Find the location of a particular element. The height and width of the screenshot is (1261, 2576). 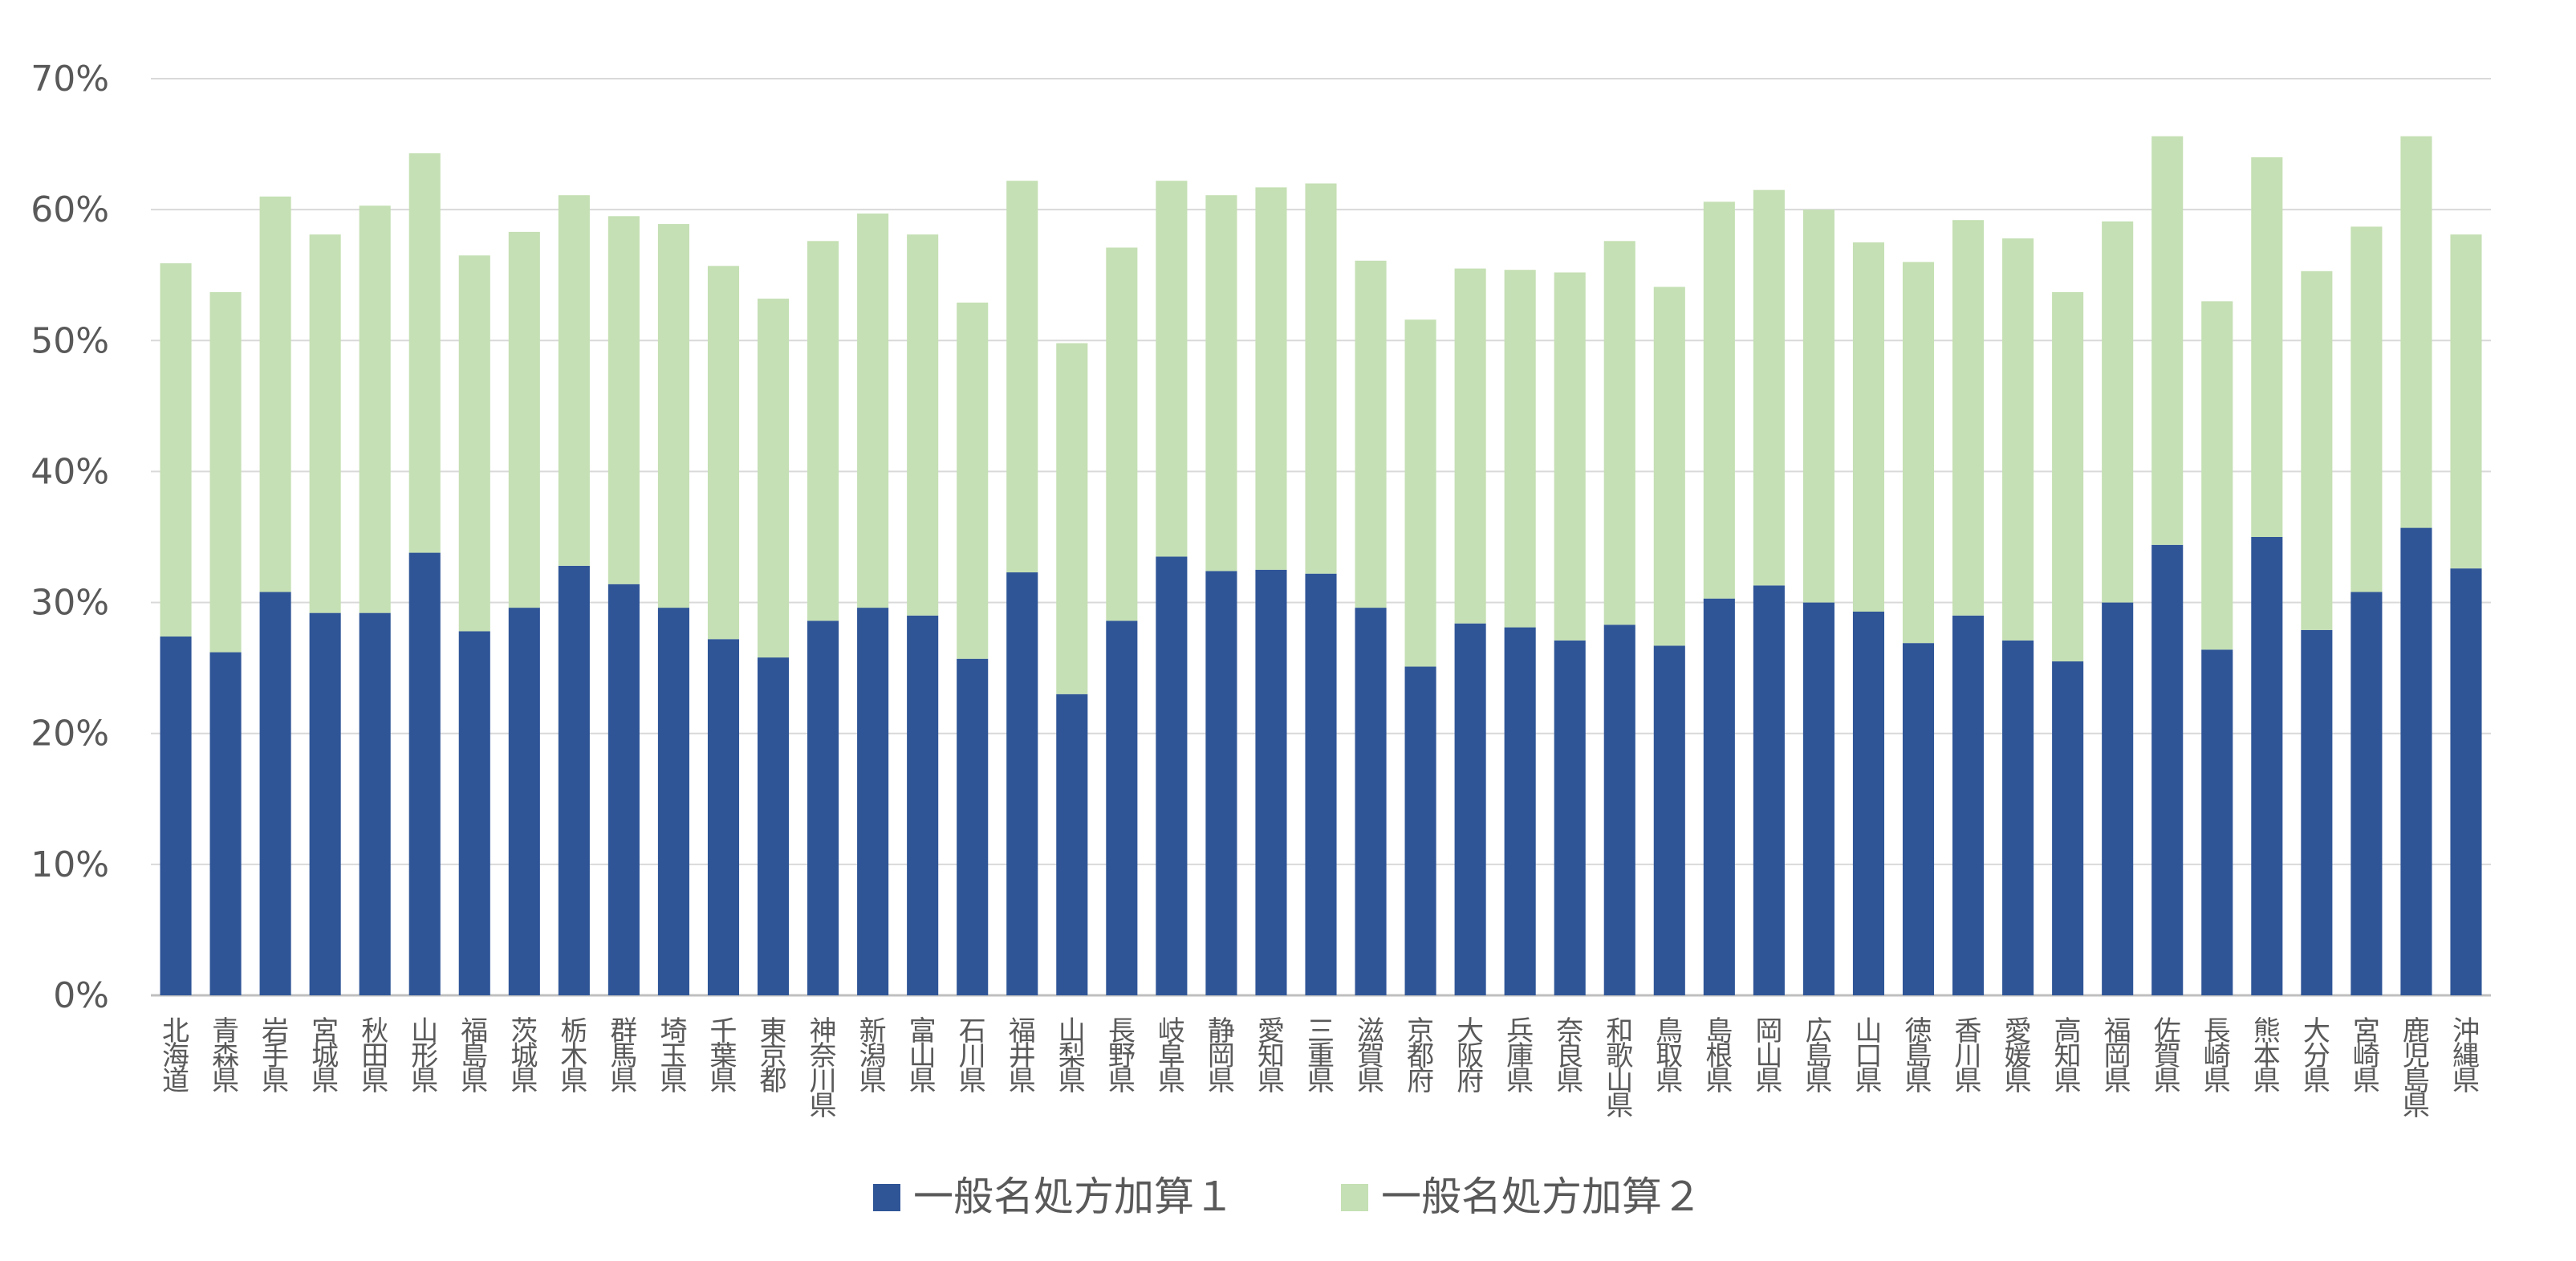

x-tick-label: 山口県 is located at coordinates (1868, 1056).